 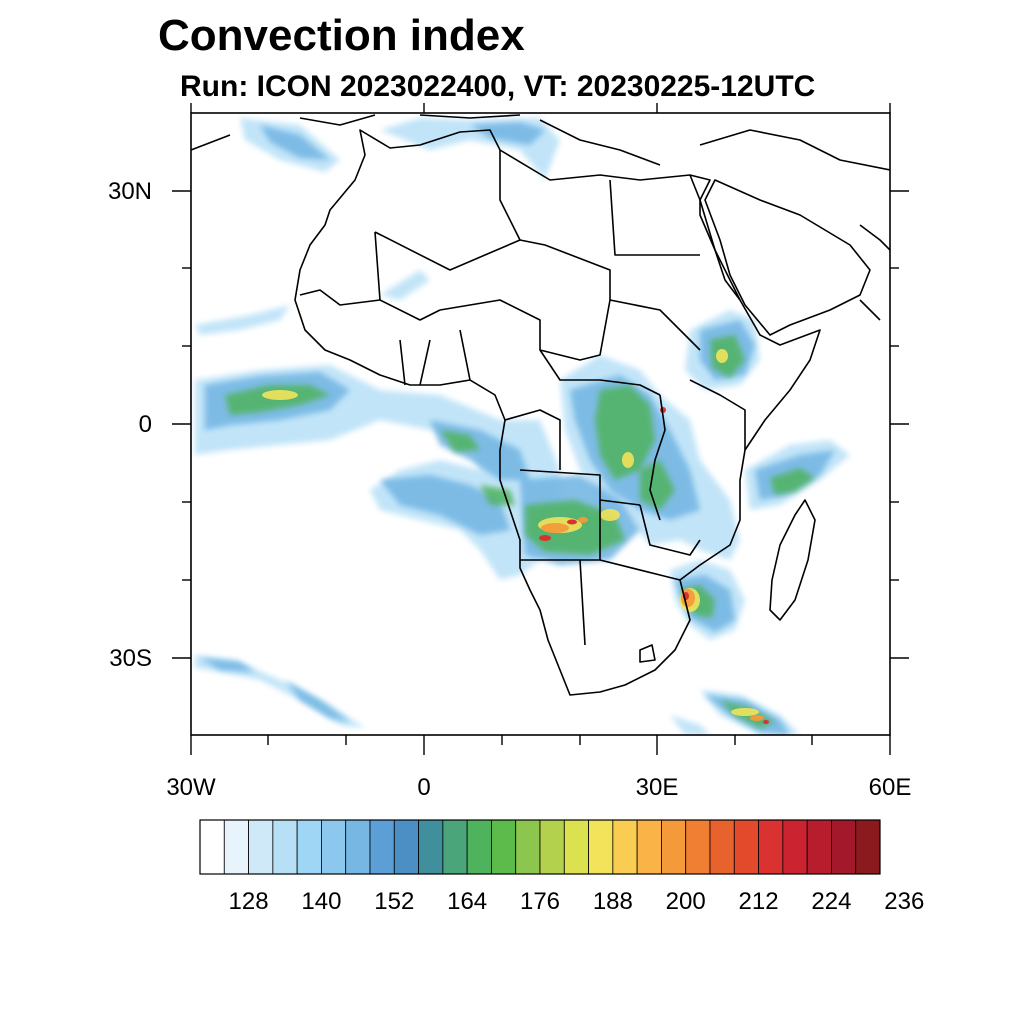 I want to click on colorbar-frame, so click(x=540, y=847).